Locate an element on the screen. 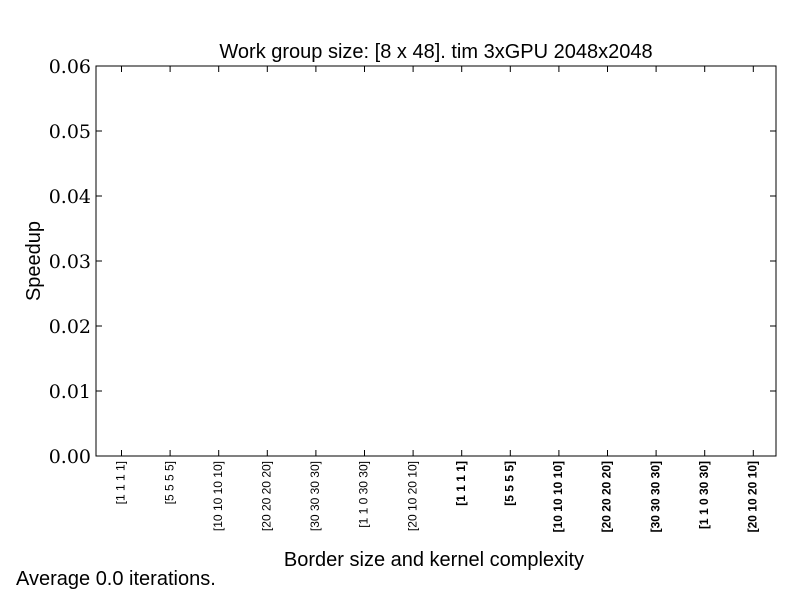 This screenshot has height=600, width=800. y-tick-label: 0.02 is located at coordinates (70, 327).